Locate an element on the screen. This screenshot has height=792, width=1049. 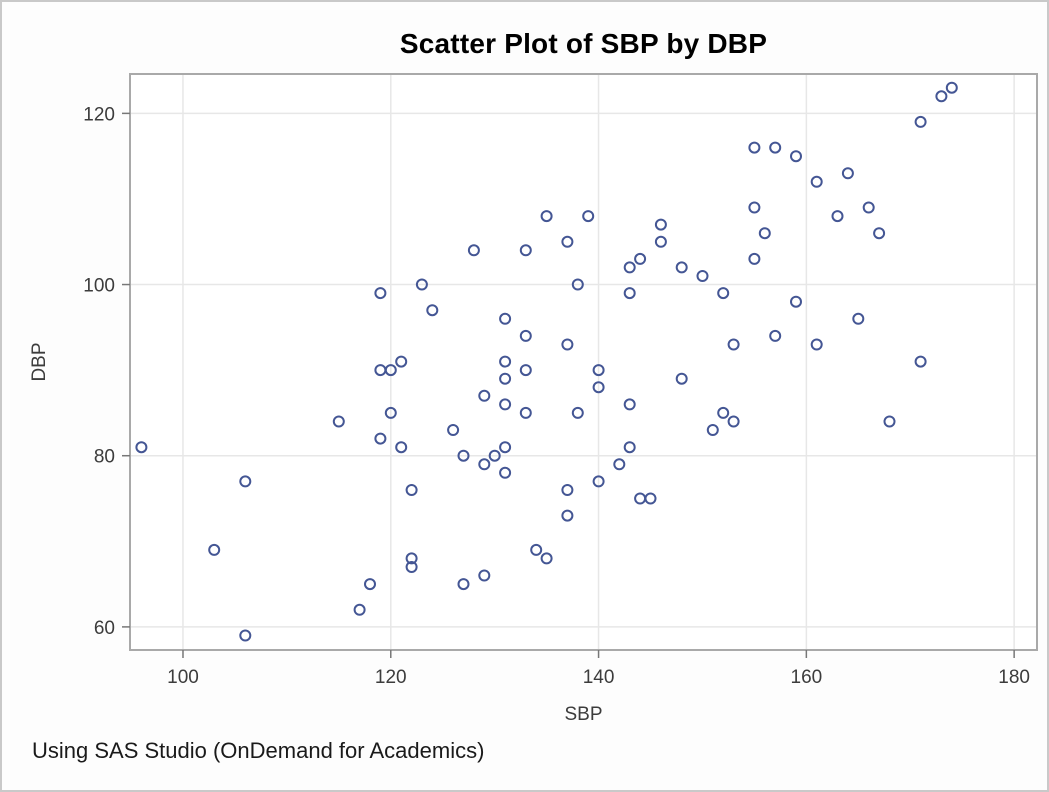
y-tick-label: 100 is located at coordinates (99, 286).